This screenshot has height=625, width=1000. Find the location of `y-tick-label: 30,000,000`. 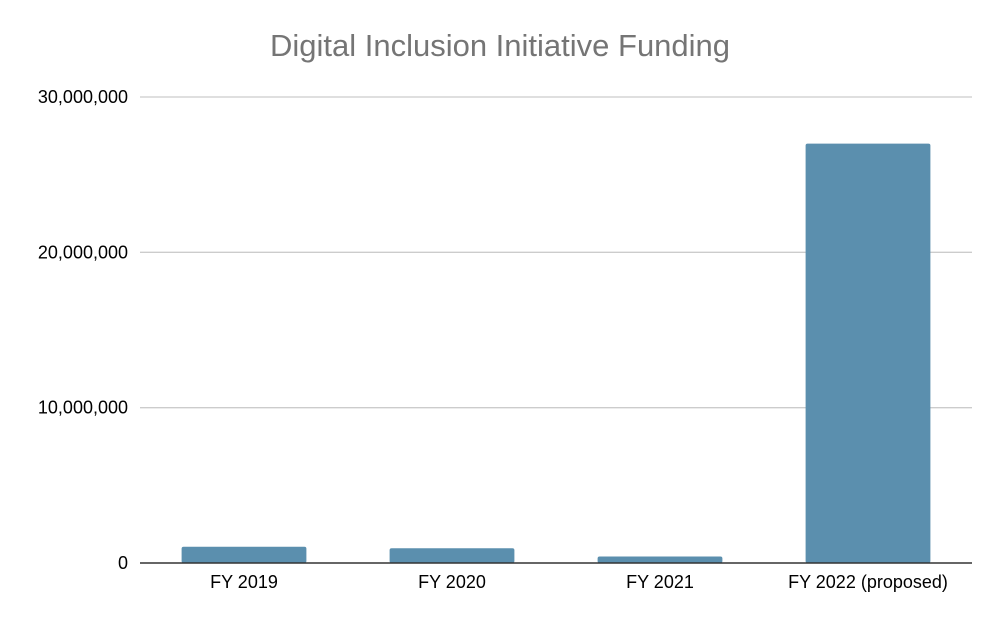

y-tick-label: 30,000,000 is located at coordinates (83, 97).